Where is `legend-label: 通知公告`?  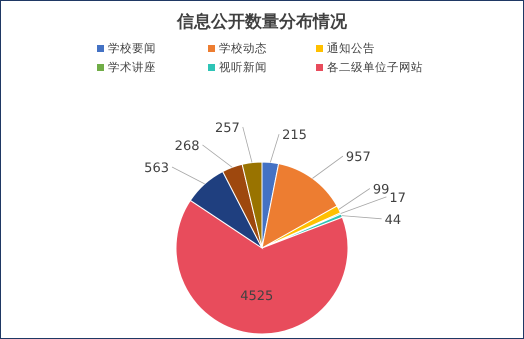 legend-label: 通知公告 is located at coordinates (351, 48).